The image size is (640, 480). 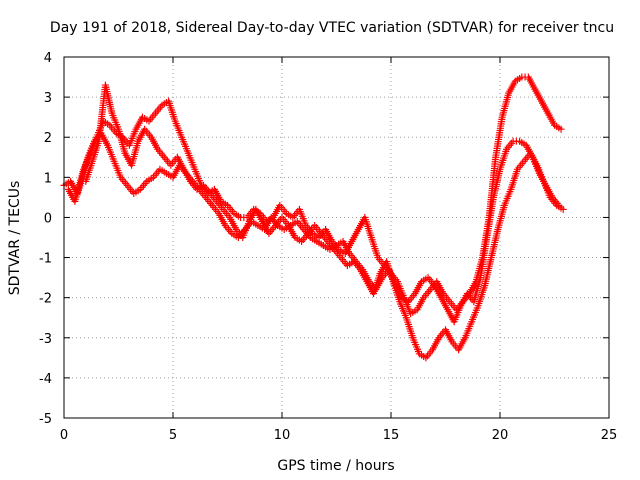 I want to click on x-tick-label: 5, so click(x=173, y=435).